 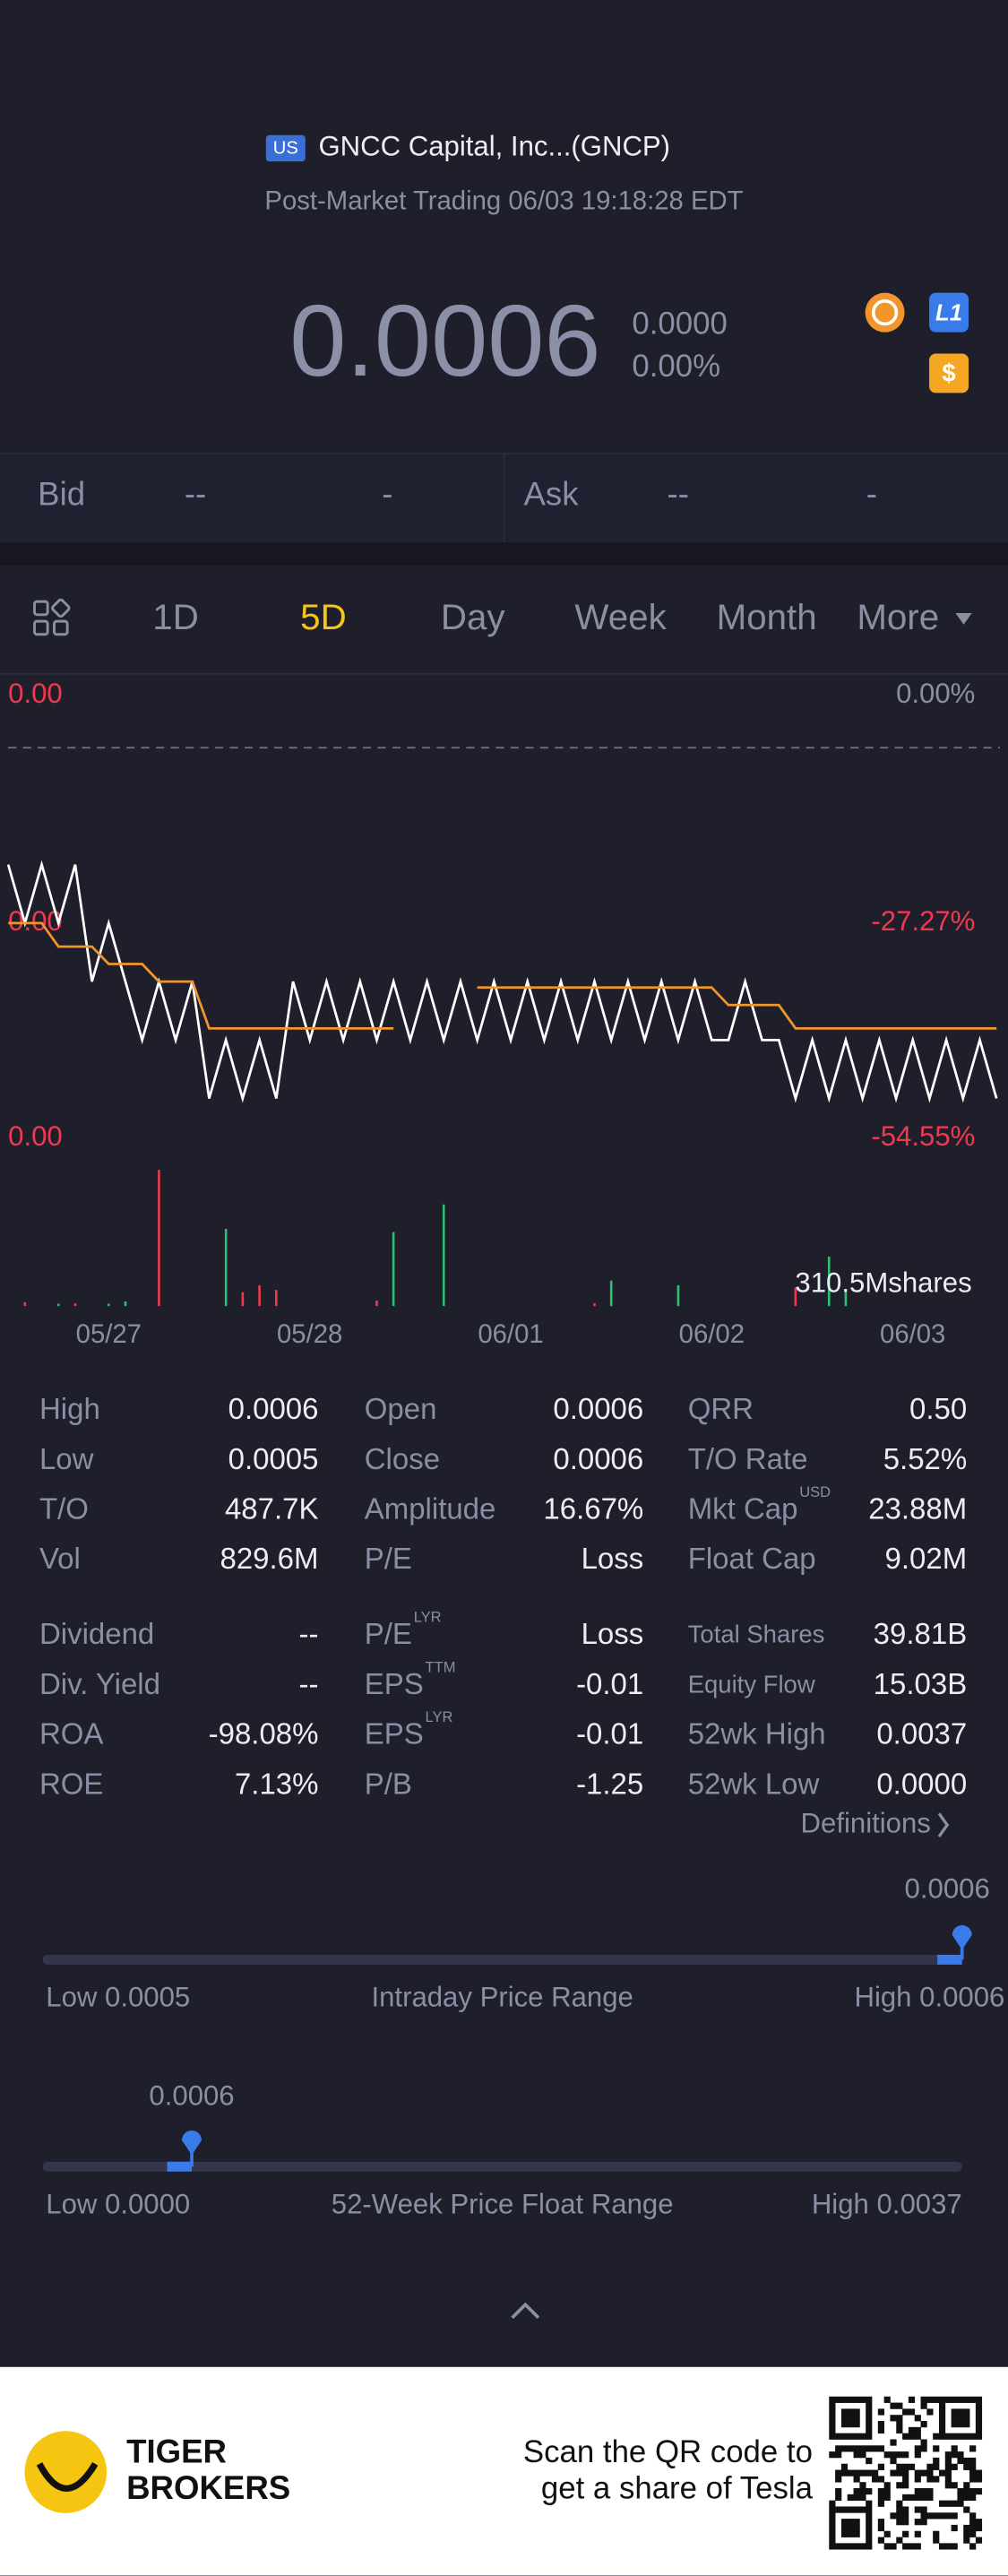 What do you see at coordinates (921, 1683) in the screenshot?
I see `stat-value: 15.03B` at bounding box center [921, 1683].